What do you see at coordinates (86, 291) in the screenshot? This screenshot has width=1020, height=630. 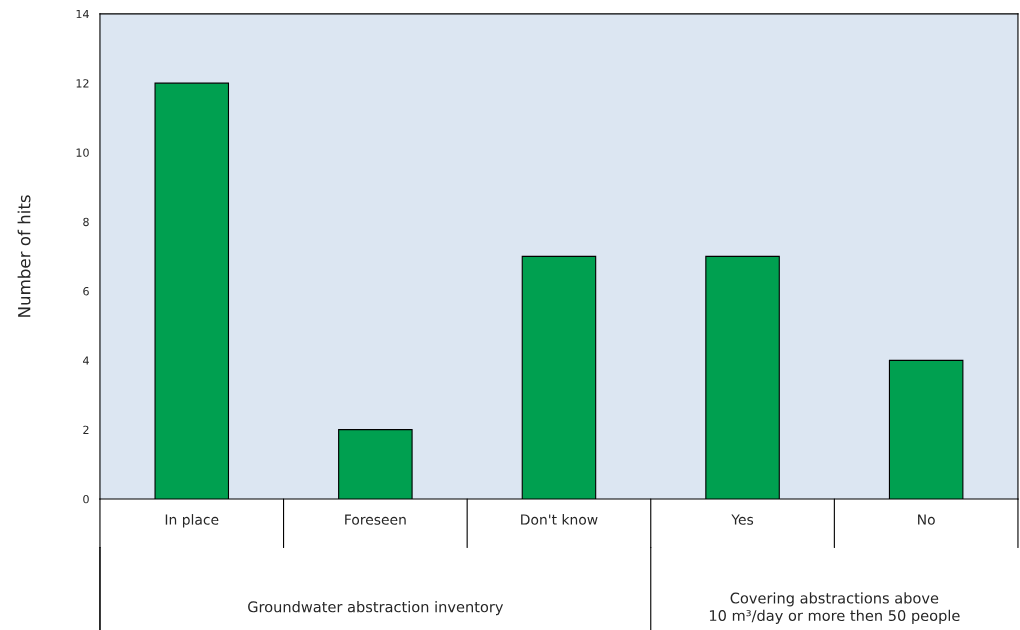 I see `y-tick-label: 6` at bounding box center [86, 291].